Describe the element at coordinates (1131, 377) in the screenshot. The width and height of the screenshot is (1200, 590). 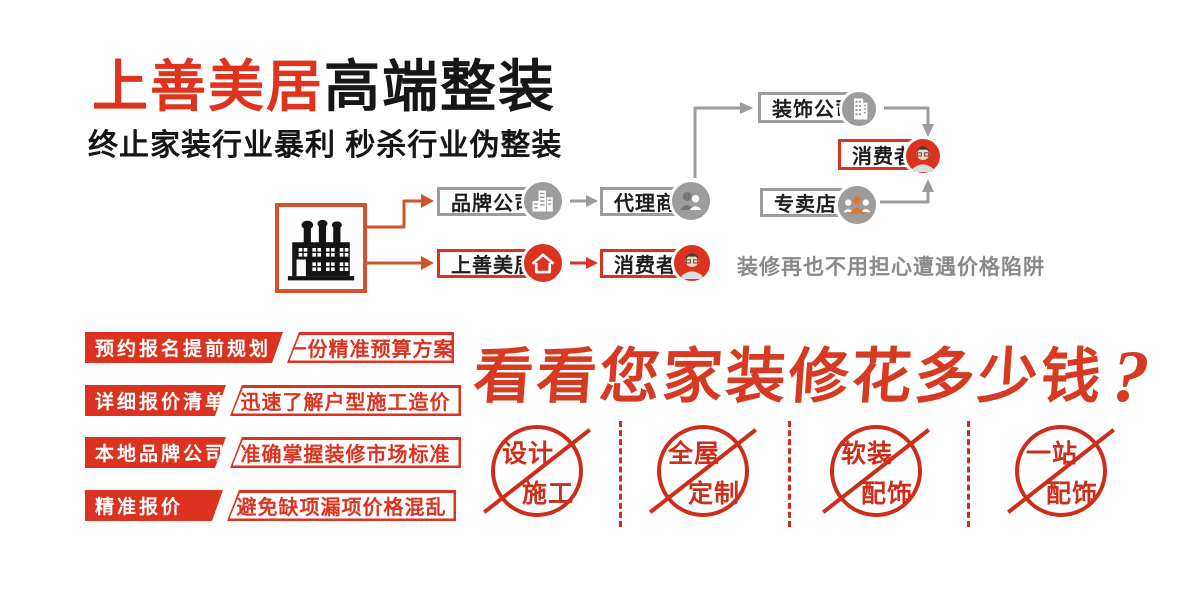
I see `question-mark: ?` at that location.